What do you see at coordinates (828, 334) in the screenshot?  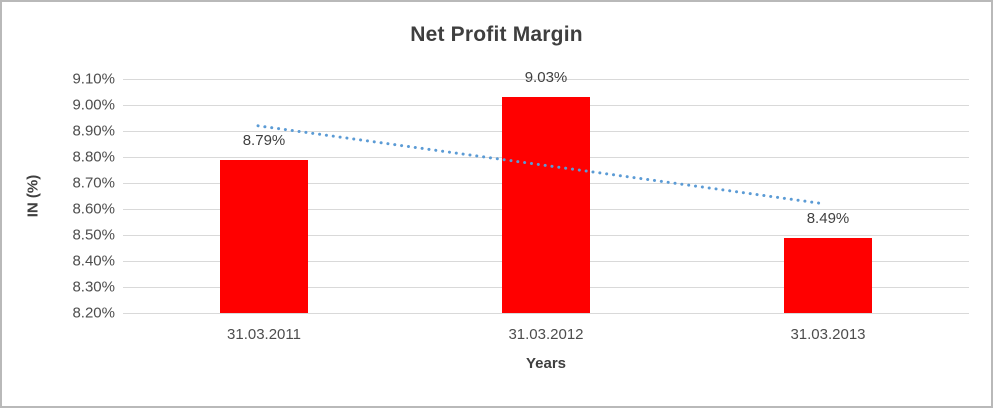 I see `x-tick-label: 31.03.2013` at bounding box center [828, 334].